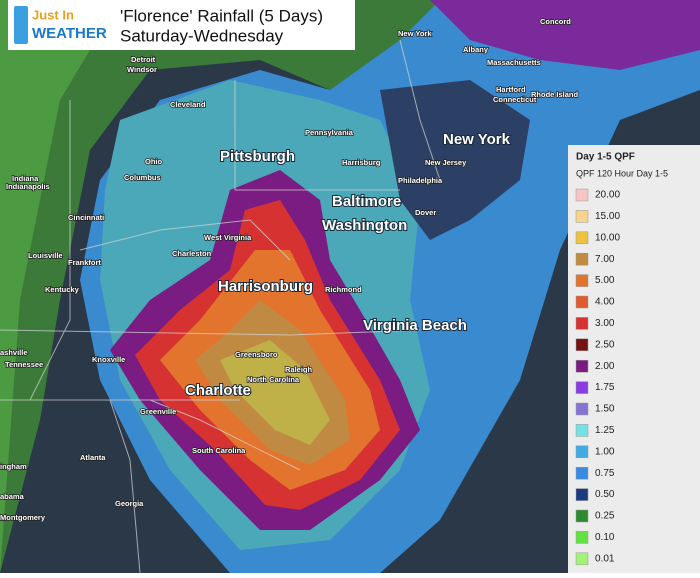 The width and height of the screenshot is (700, 578). I want to click on place-label: Cleveland, so click(188, 104).